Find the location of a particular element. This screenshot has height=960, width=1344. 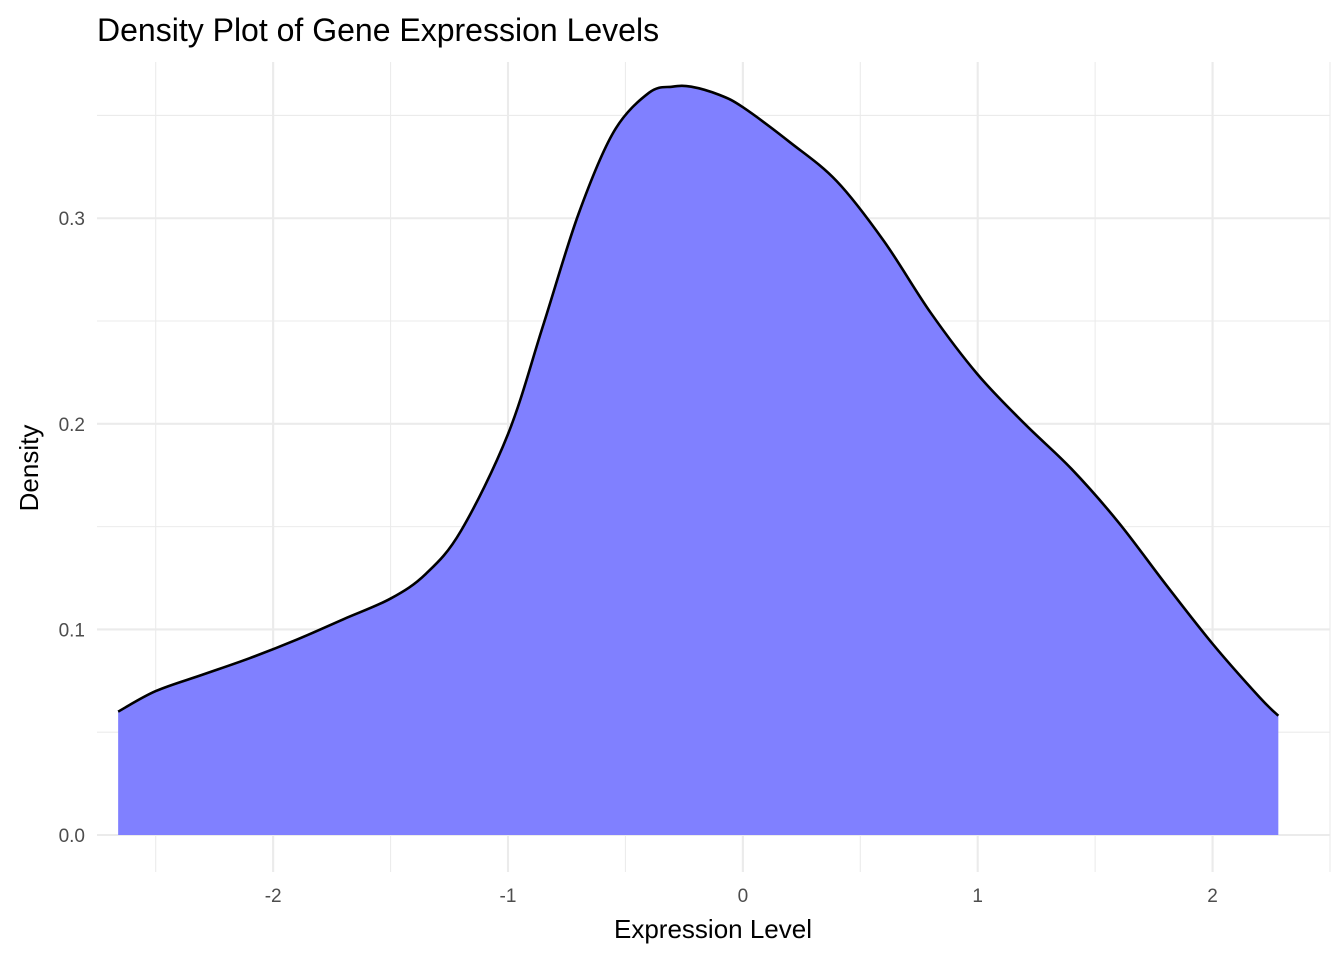

x-axis-title: Expression Level is located at coordinates (713, 929).